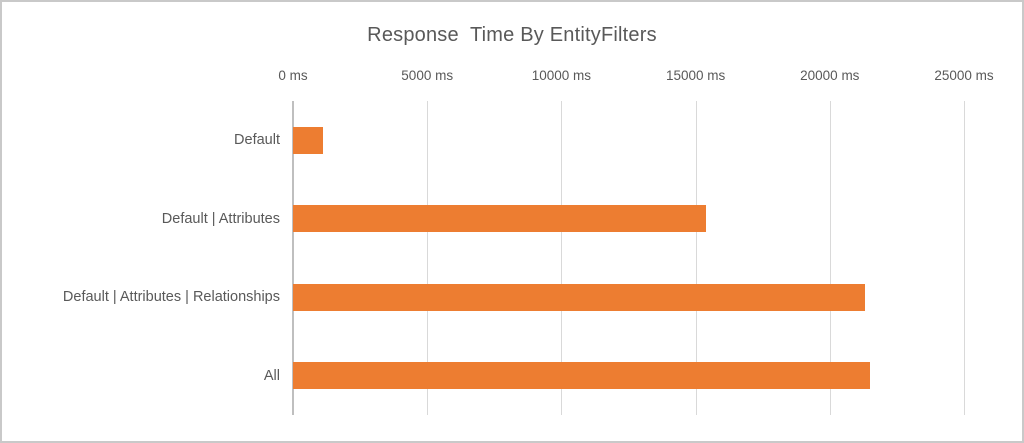  What do you see at coordinates (427, 75) in the screenshot?
I see `x-axis-tick-label: 5000 ms` at bounding box center [427, 75].